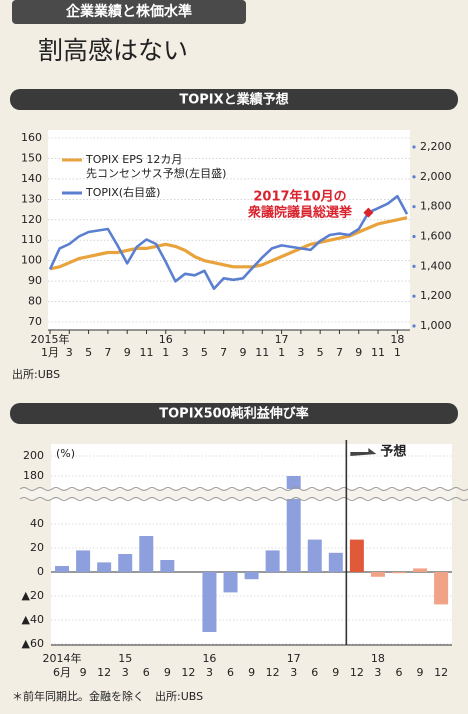 The image size is (468, 714). I want to click on header-tag: 企業業績と株価水準, so click(129, 11).